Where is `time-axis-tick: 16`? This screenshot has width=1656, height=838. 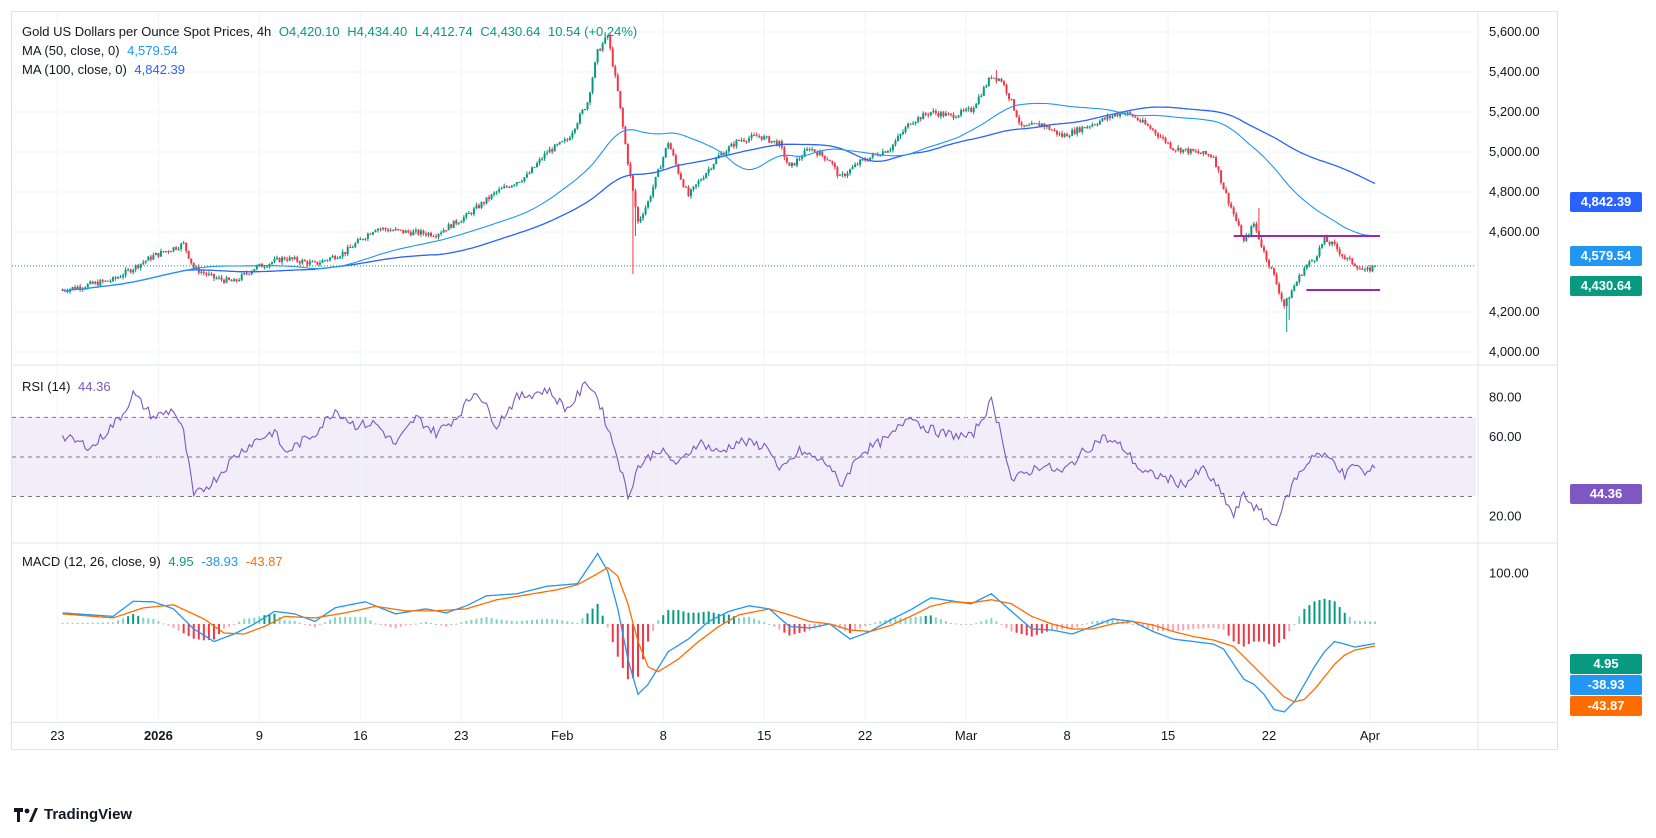 time-axis-tick: 16 is located at coordinates (360, 735).